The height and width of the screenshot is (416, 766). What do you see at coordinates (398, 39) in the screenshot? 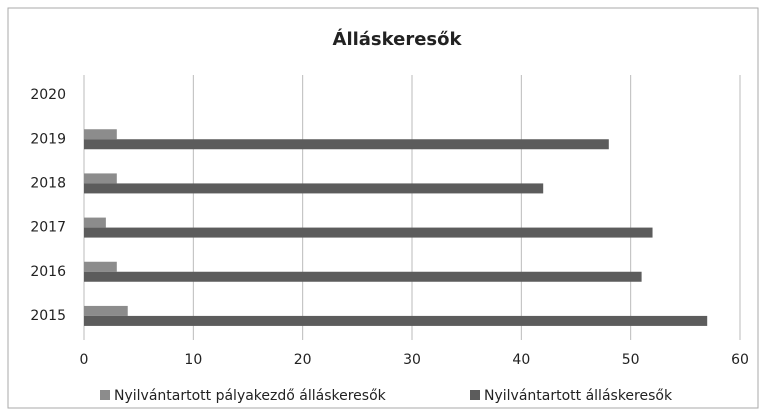
I see `chart-title: Álláskeresők` at bounding box center [398, 39].